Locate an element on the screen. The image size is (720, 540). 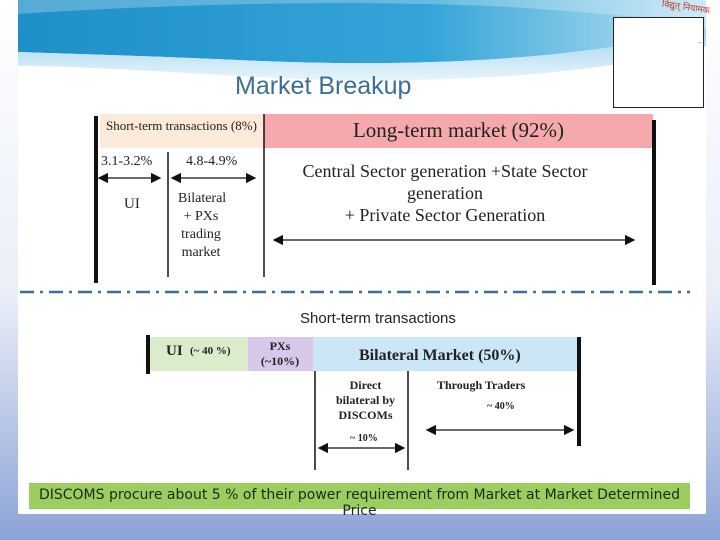
slide-title: Market Breakup is located at coordinates (323, 86).